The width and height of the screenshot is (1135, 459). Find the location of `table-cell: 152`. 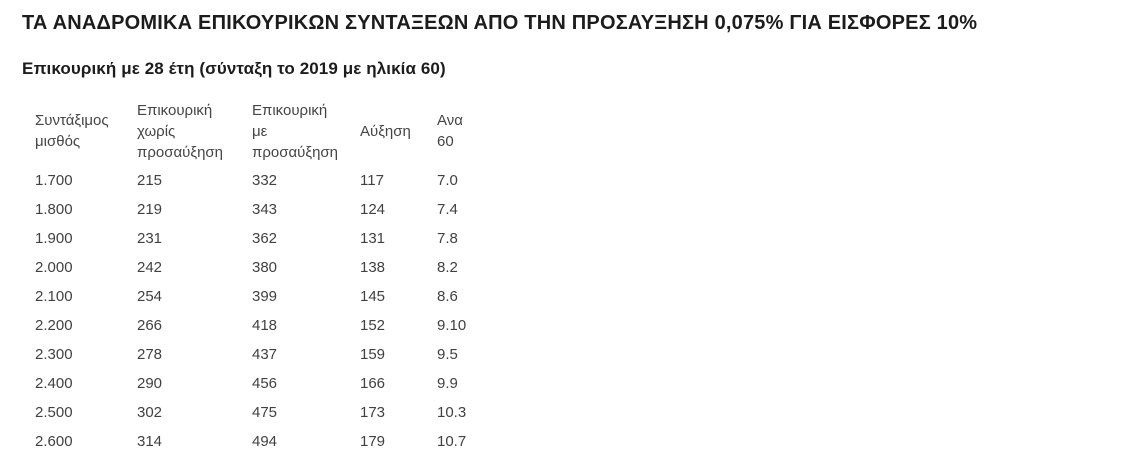

table-cell: 152 is located at coordinates (373, 325).